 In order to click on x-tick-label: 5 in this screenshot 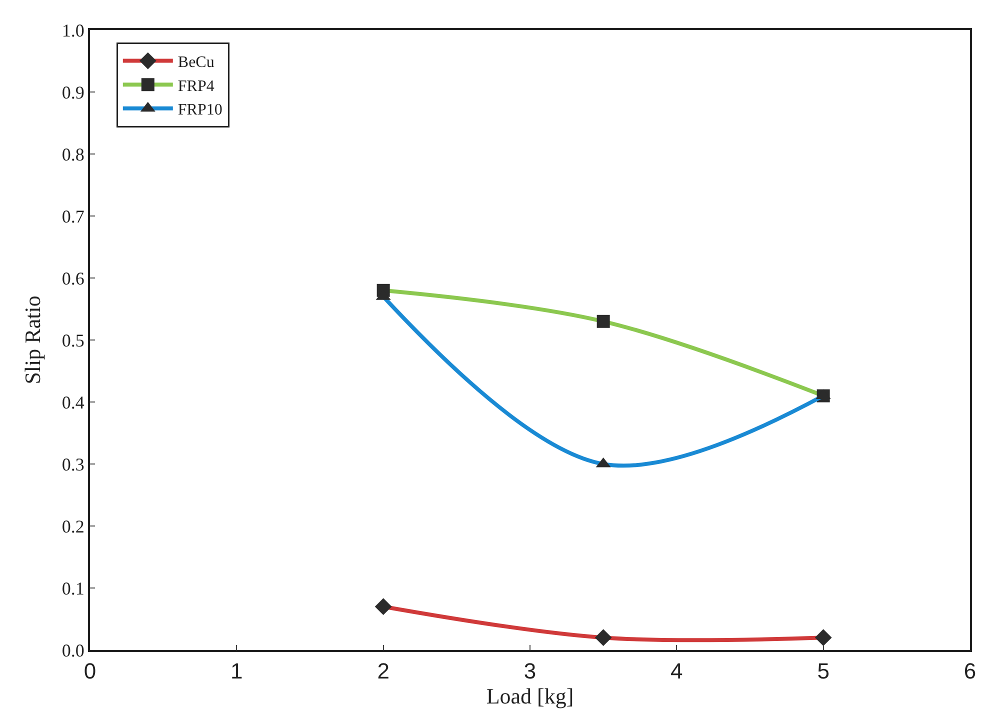, I will do `click(823, 671)`.